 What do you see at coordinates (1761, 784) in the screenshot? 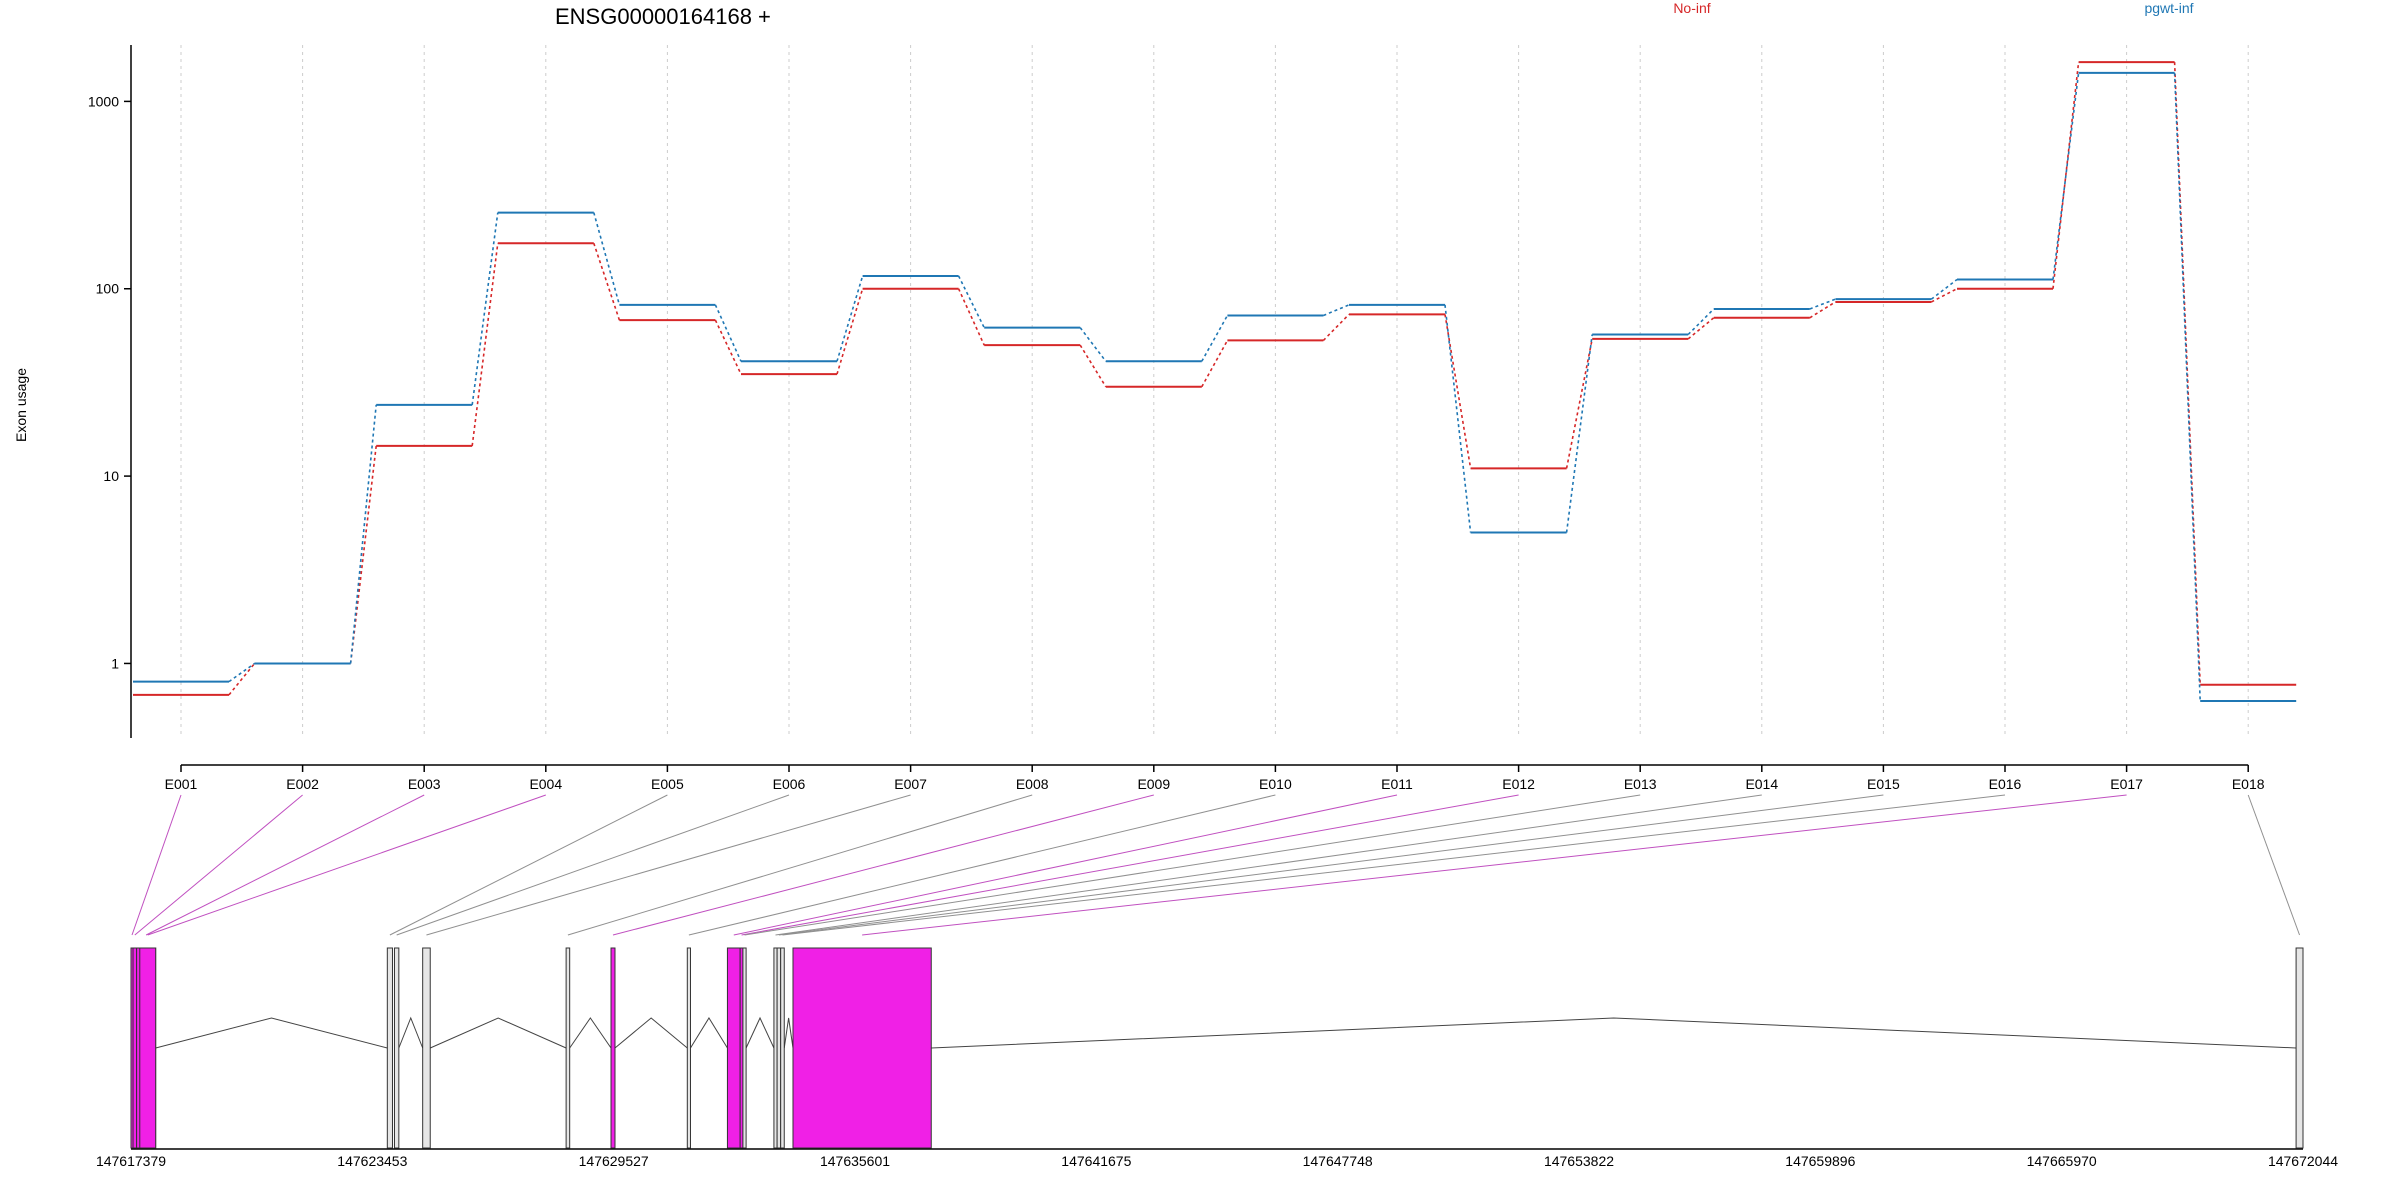
I see `x-tick-label-e014: E014` at bounding box center [1761, 784].